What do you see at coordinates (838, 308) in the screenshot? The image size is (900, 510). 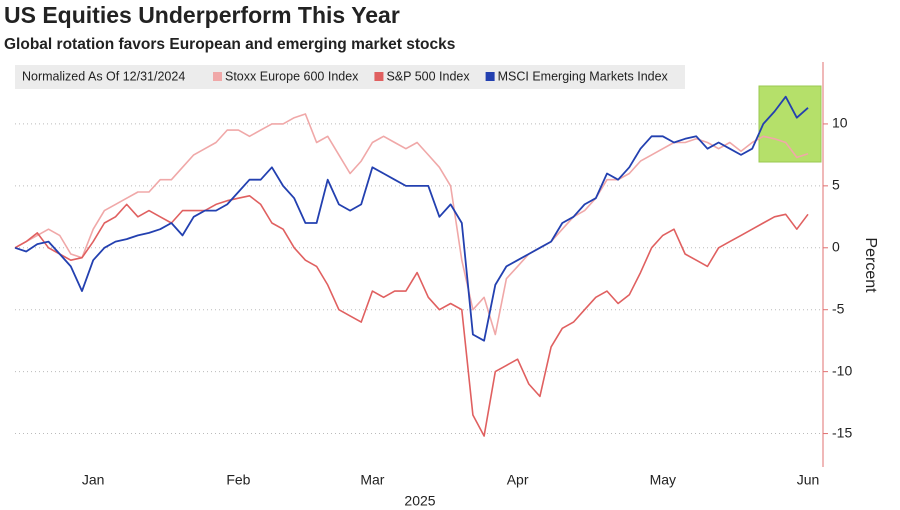 I see `y-tick-label: -5` at bounding box center [838, 308].